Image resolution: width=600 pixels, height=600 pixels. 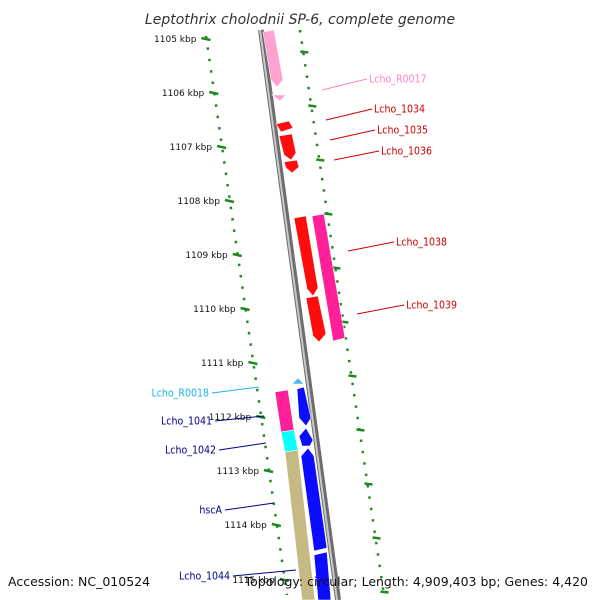 I want to click on gene-label: Lcho_R0018, so click(x=180, y=394).